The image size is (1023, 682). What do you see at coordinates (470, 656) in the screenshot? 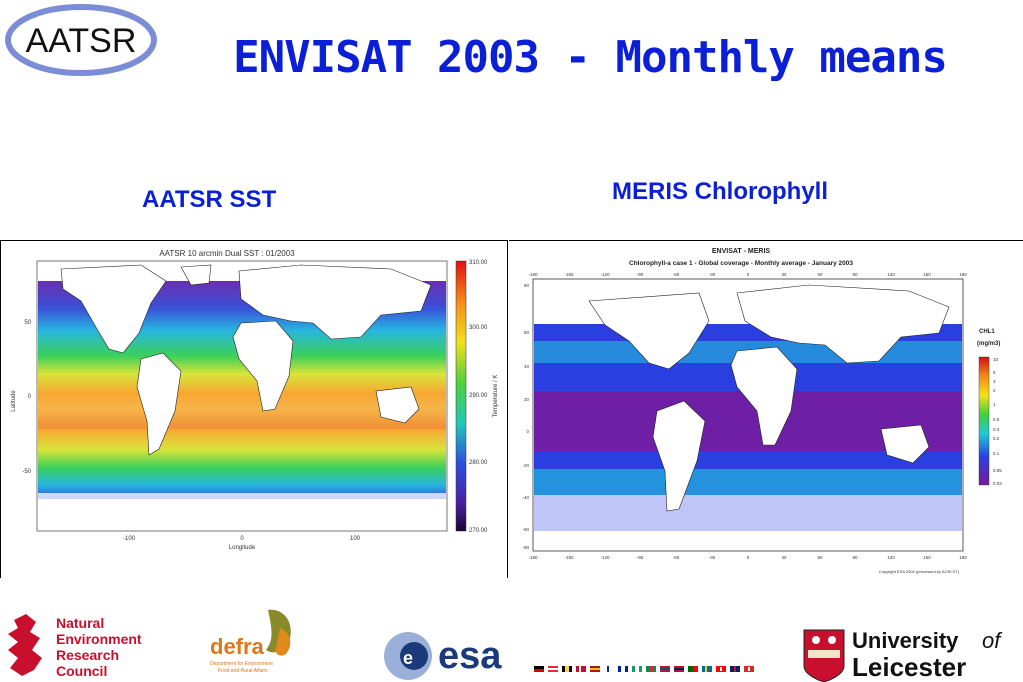
I see `esa-wordmark: esa` at bounding box center [470, 656].